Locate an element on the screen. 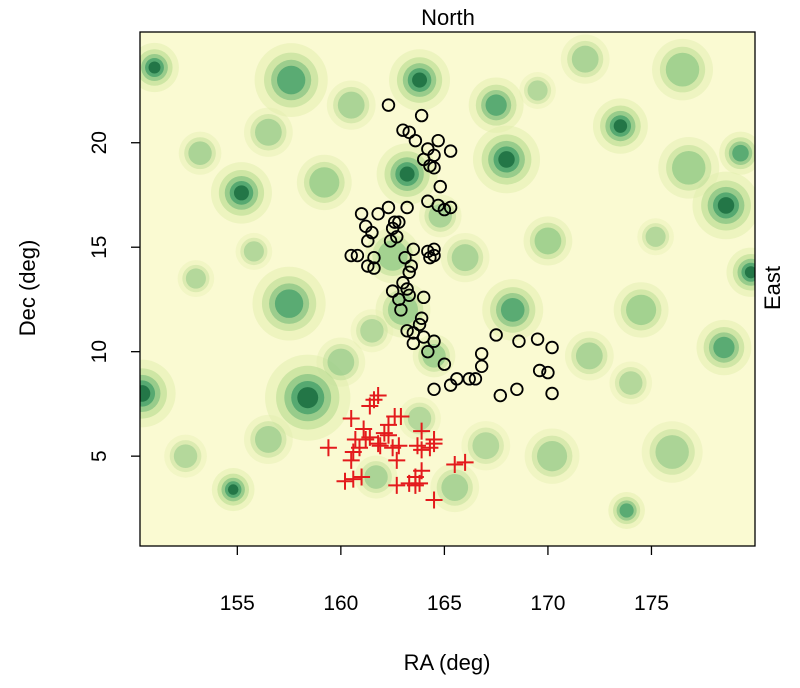 Image resolution: width=800 pixels, height=688 pixels. y-tick-label: 15 is located at coordinates (99, 247).